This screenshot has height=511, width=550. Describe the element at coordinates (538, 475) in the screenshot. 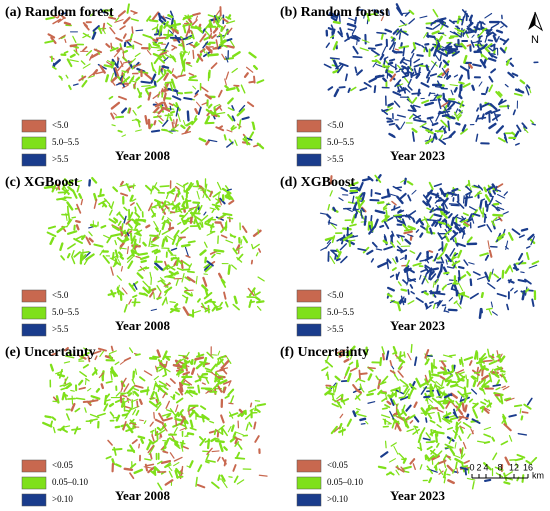

I see `scale-unit: km` at that location.